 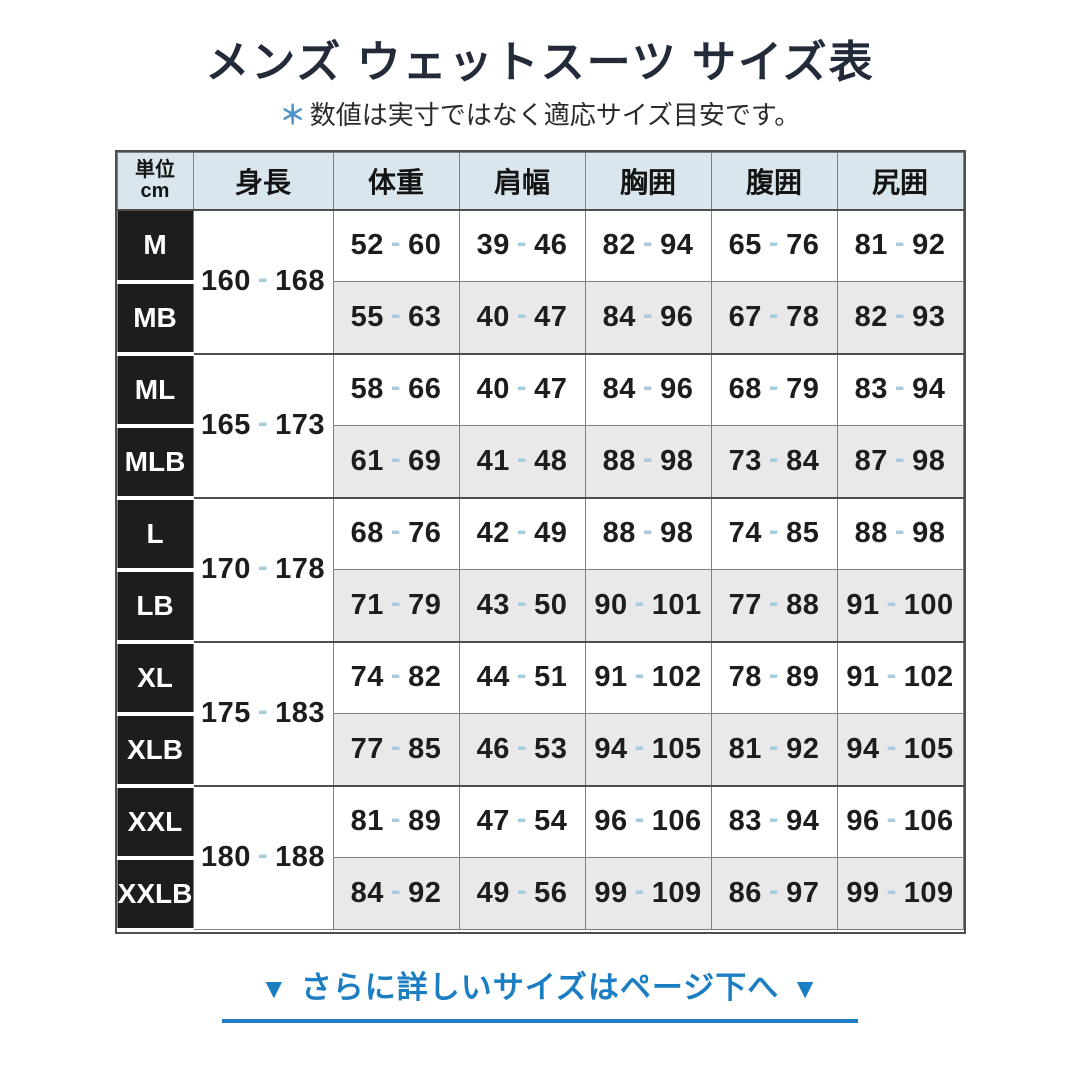 I want to click on range-max: 97, so click(x=803, y=893).